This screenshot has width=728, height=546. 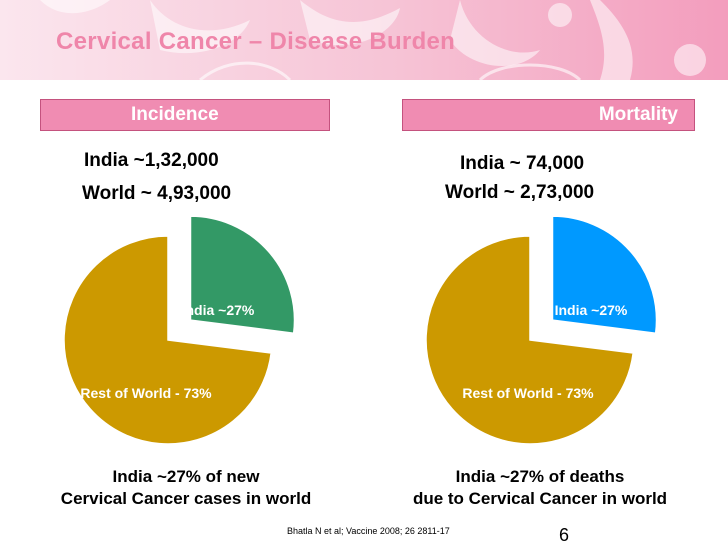 What do you see at coordinates (157, 193) in the screenshot?
I see `incidence-world-stat: World ~ 4,93,000` at bounding box center [157, 193].